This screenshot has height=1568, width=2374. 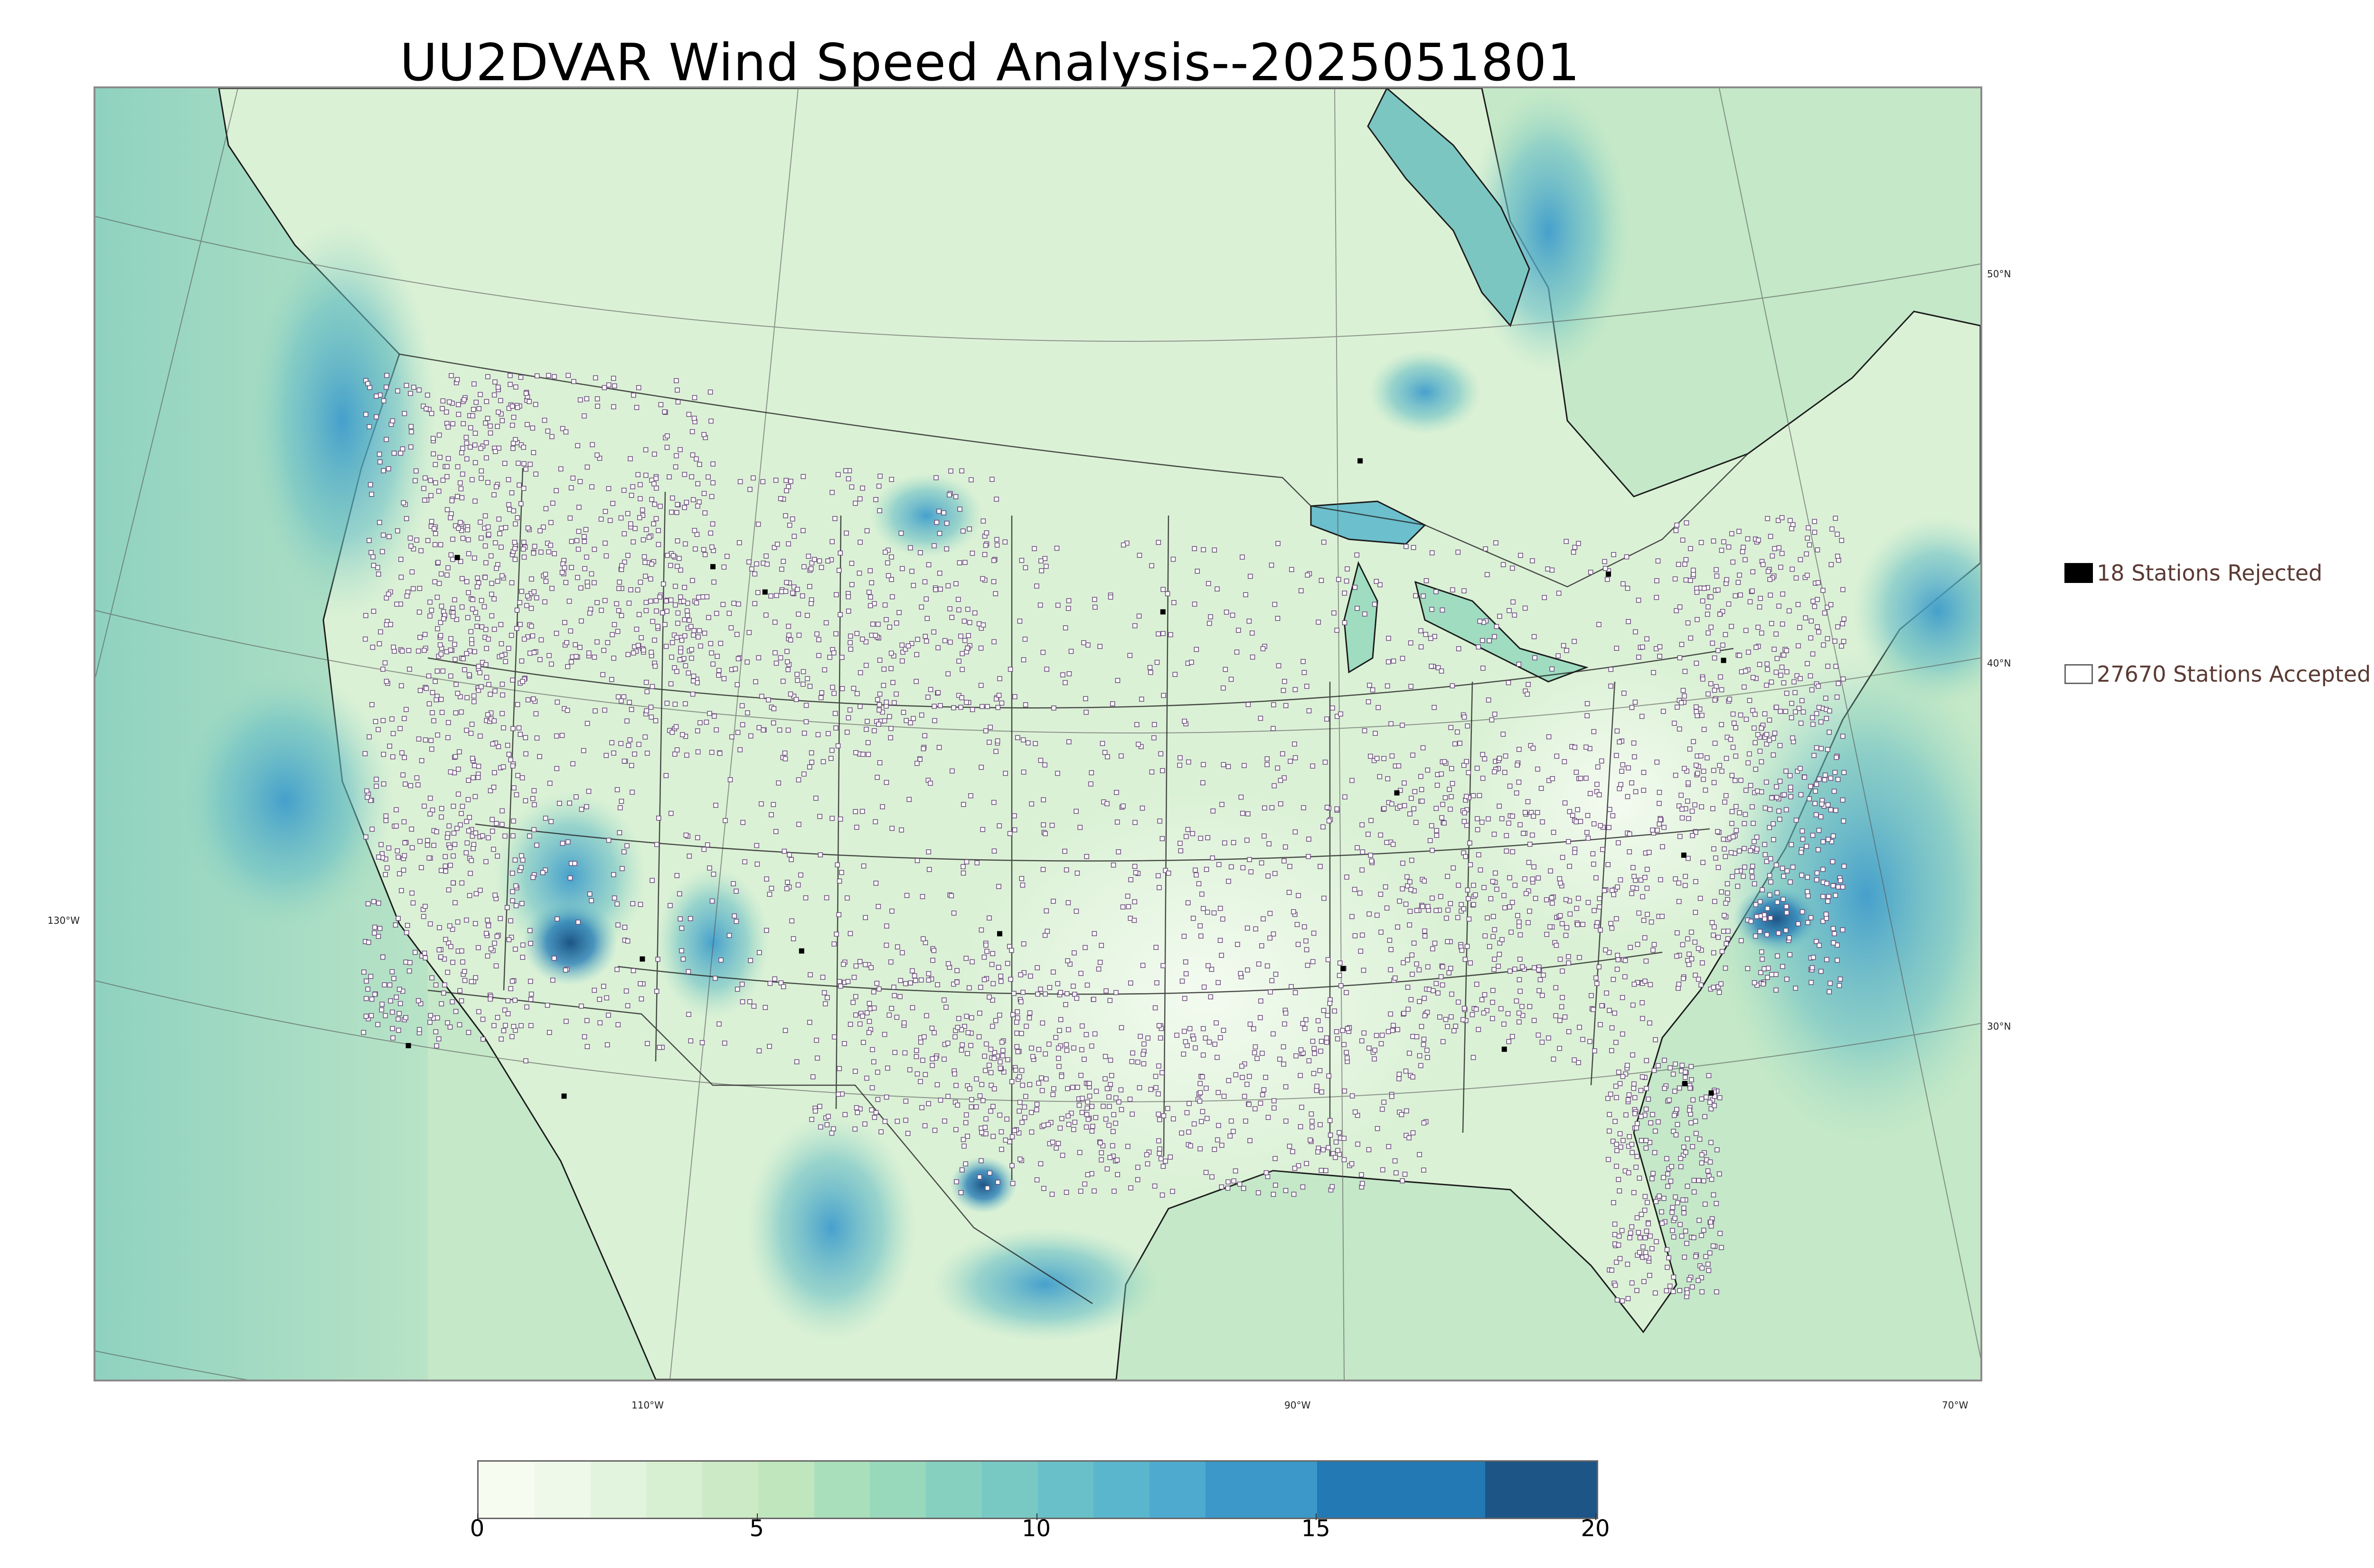 I want to click on colorbar-segment, so click(x=1121, y=1490).